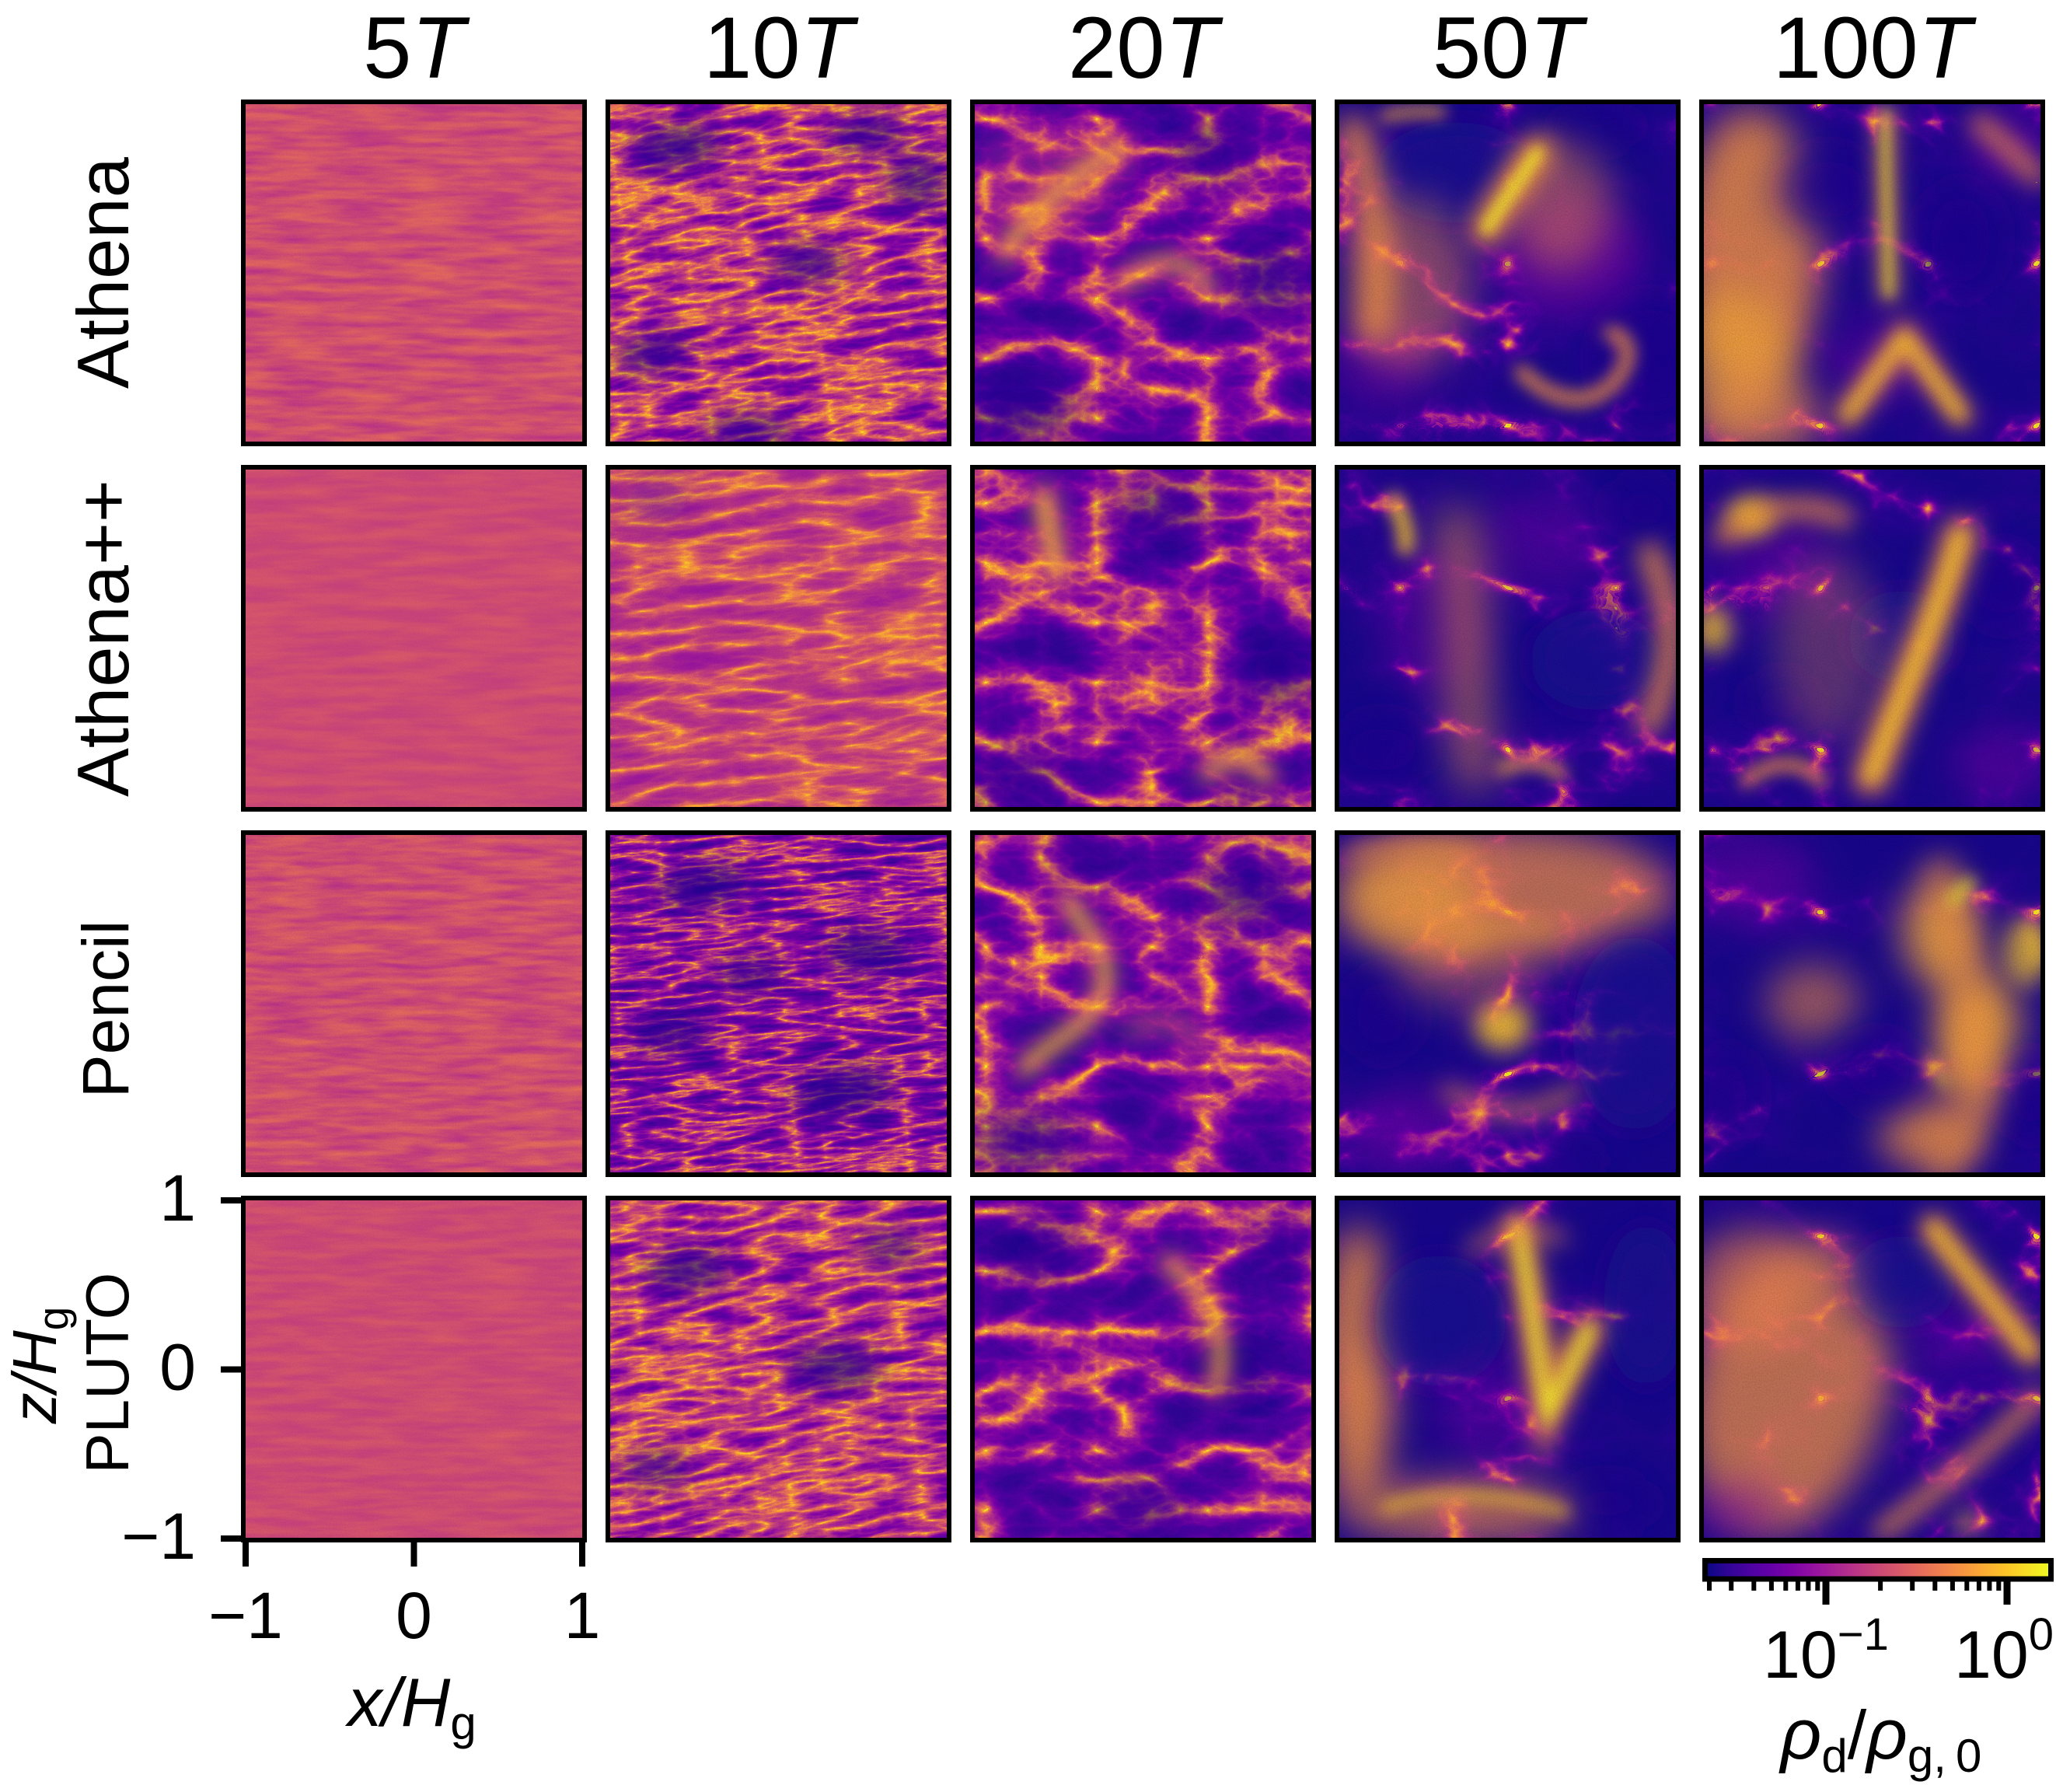 Image resolution: width=2056 pixels, height=1792 pixels. I want to click on svg-text: Athena, so click(103, 272).